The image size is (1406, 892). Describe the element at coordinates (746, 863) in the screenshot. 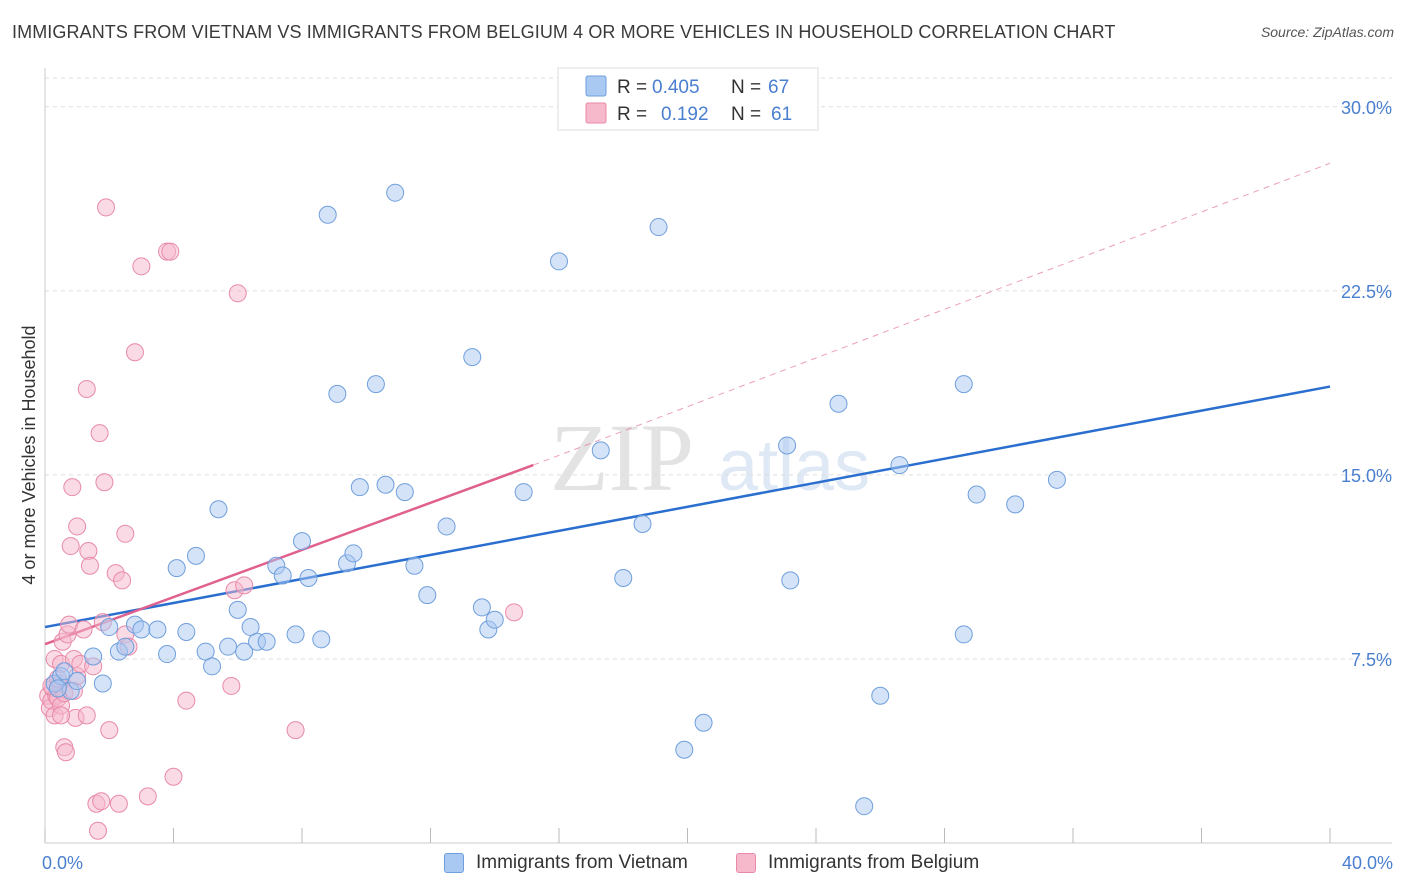

I see `belgium-swatch` at that location.